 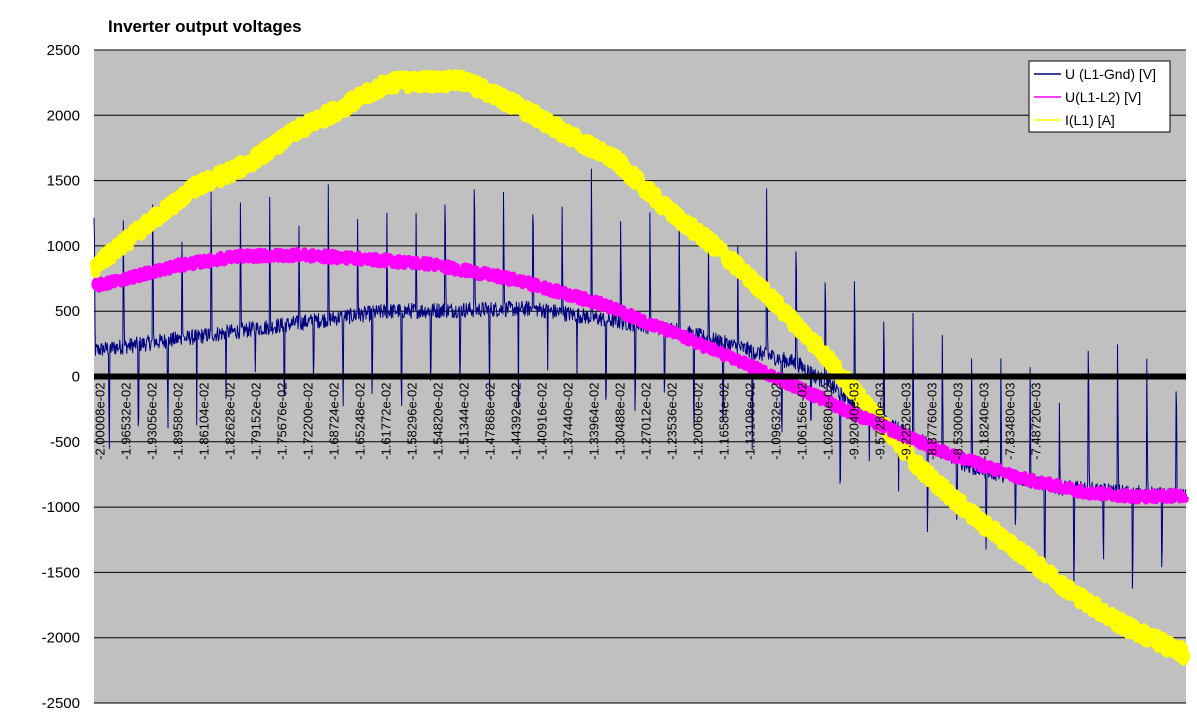 What do you see at coordinates (65, 442) in the screenshot?
I see `y-tick-label: -500` at bounding box center [65, 442].